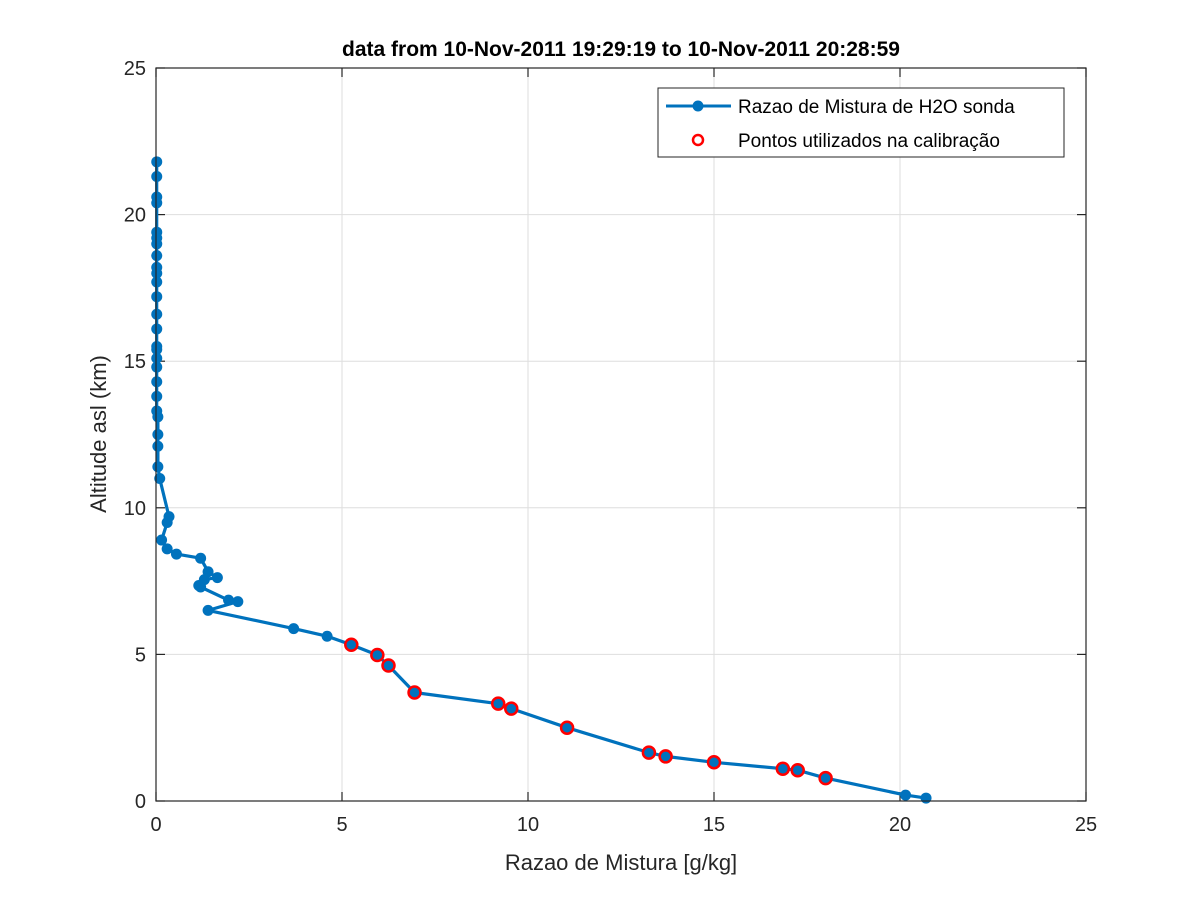  What do you see at coordinates (588, 711) in the screenshot?
I see `series-calibration-markers` at bounding box center [588, 711].